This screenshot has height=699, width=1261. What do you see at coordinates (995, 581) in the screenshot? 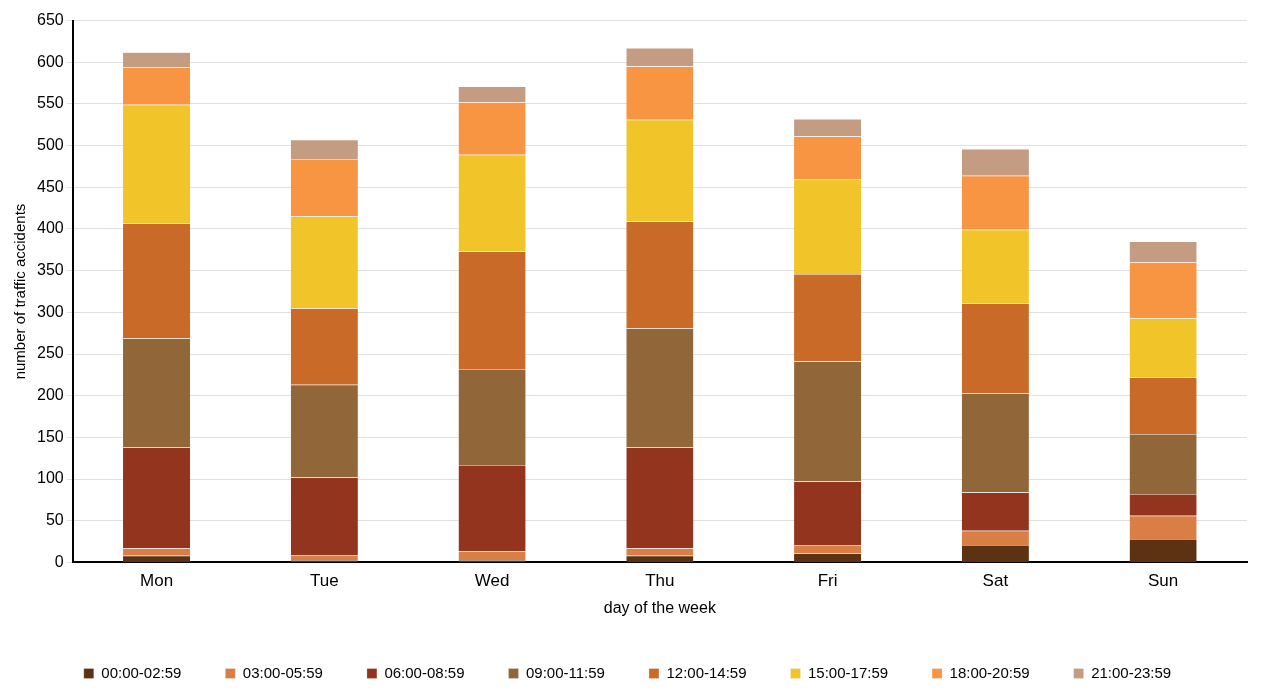
I see `x-tick-label: Sat` at bounding box center [995, 581].